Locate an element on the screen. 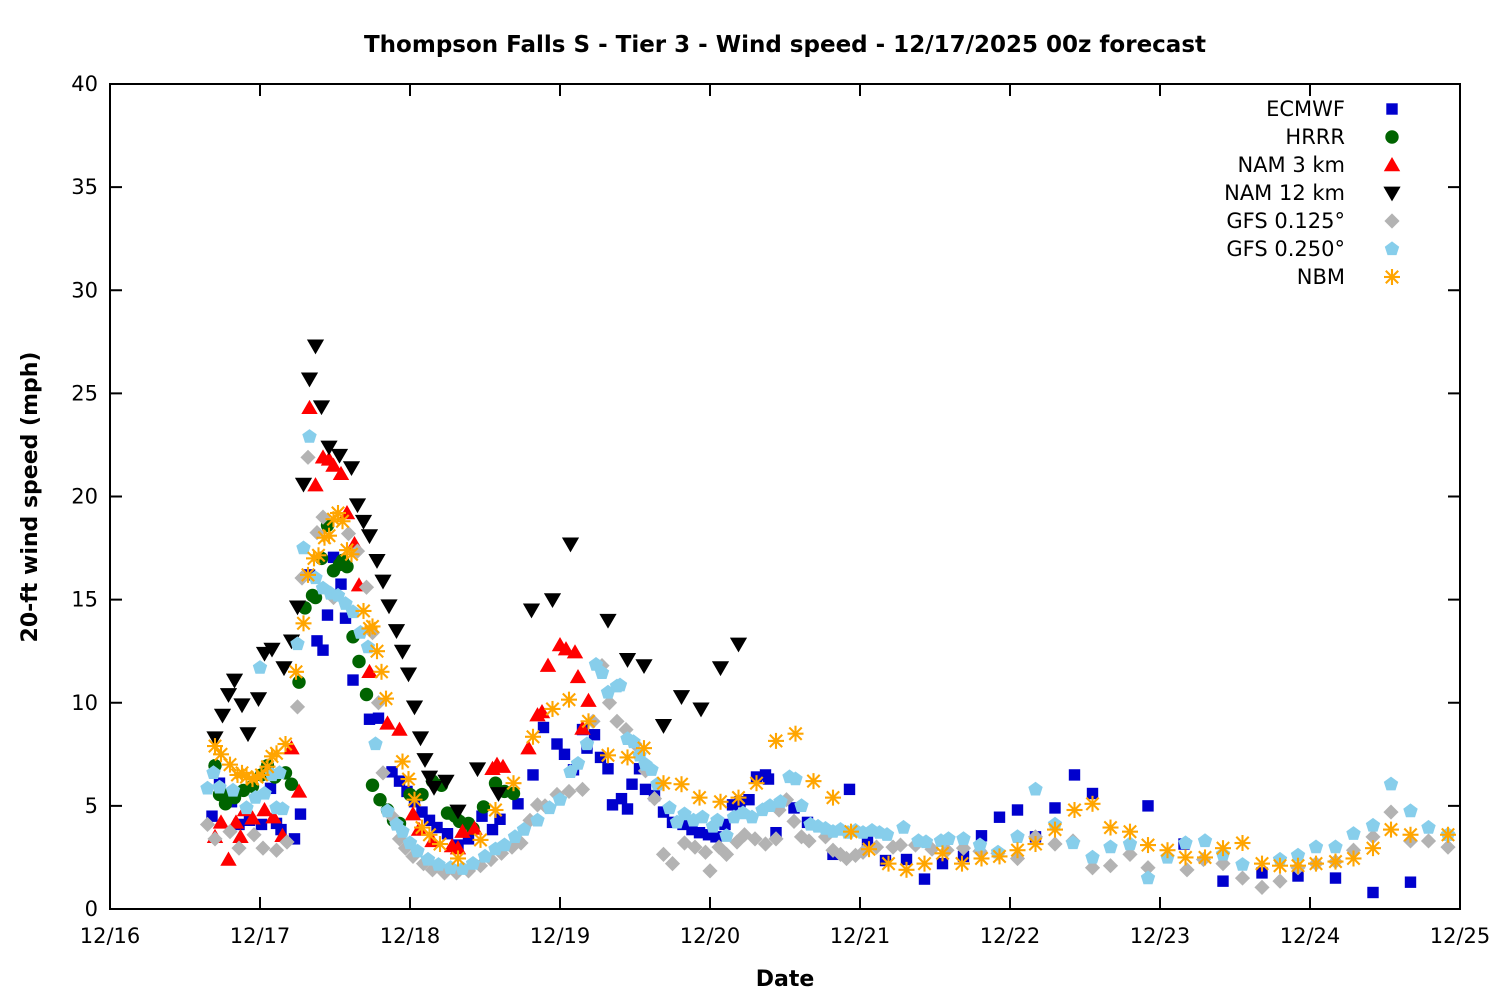  legend-label-gfs-0-125: GFS 0.125° is located at coordinates (1285, 221).